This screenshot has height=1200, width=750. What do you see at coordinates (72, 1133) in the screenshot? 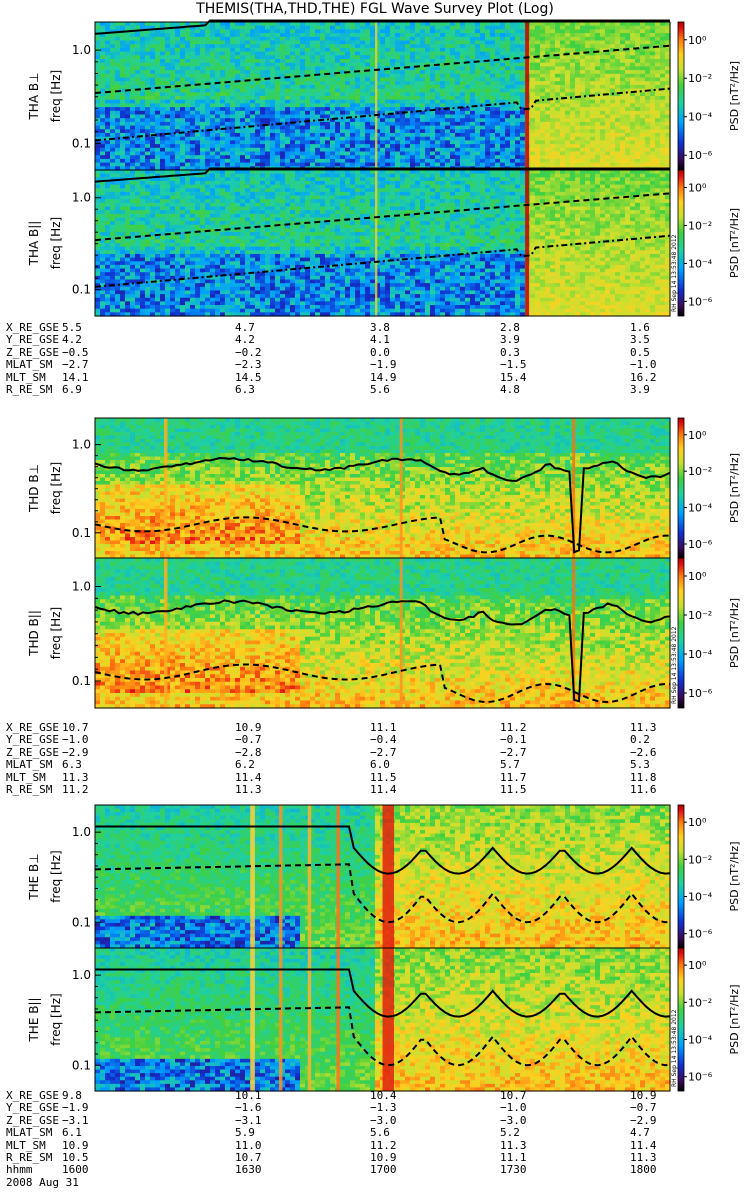
I see `ephemeris-value: 6.1` at bounding box center [72, 1133].